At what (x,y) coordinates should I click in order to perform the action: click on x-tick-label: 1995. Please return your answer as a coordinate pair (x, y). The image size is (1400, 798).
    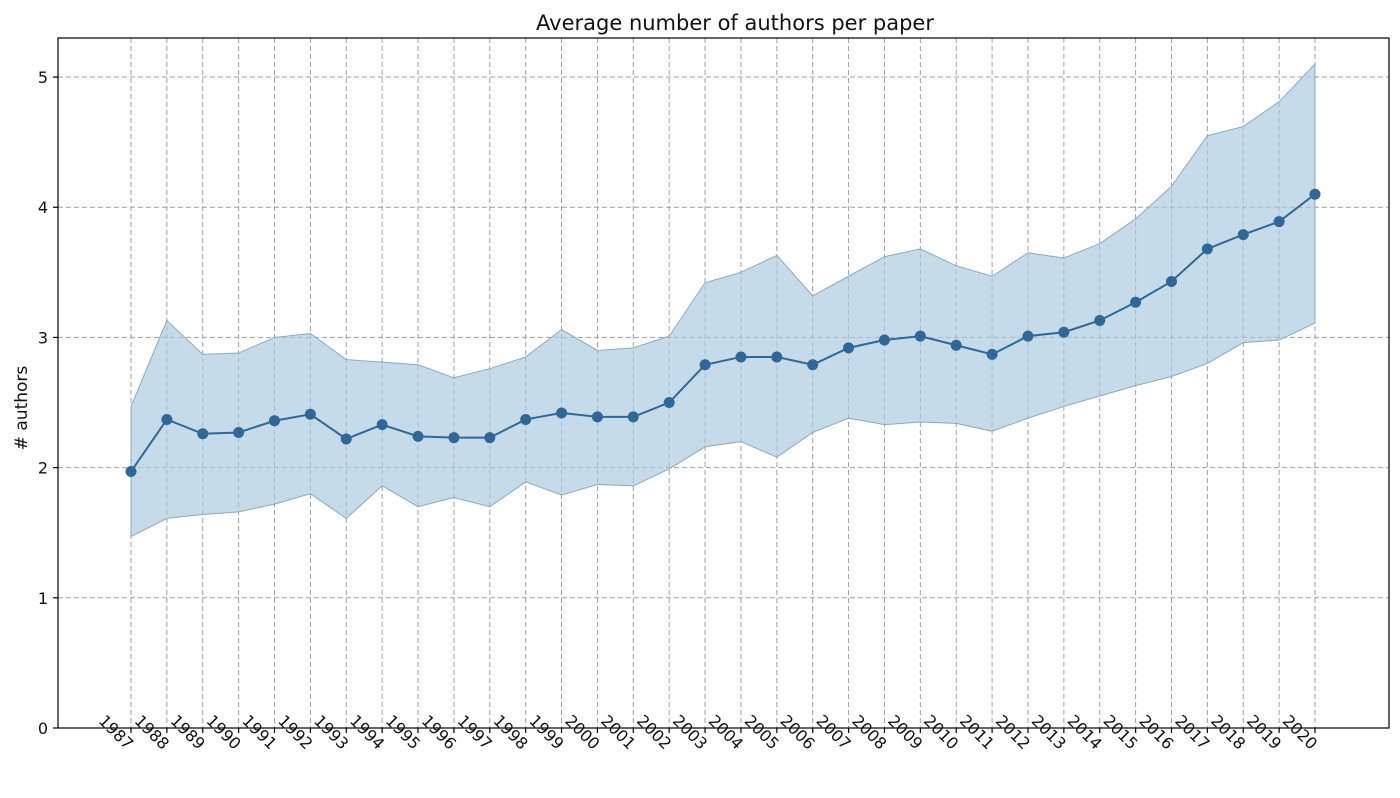
    Looking at the image, I should click on (403, 732).